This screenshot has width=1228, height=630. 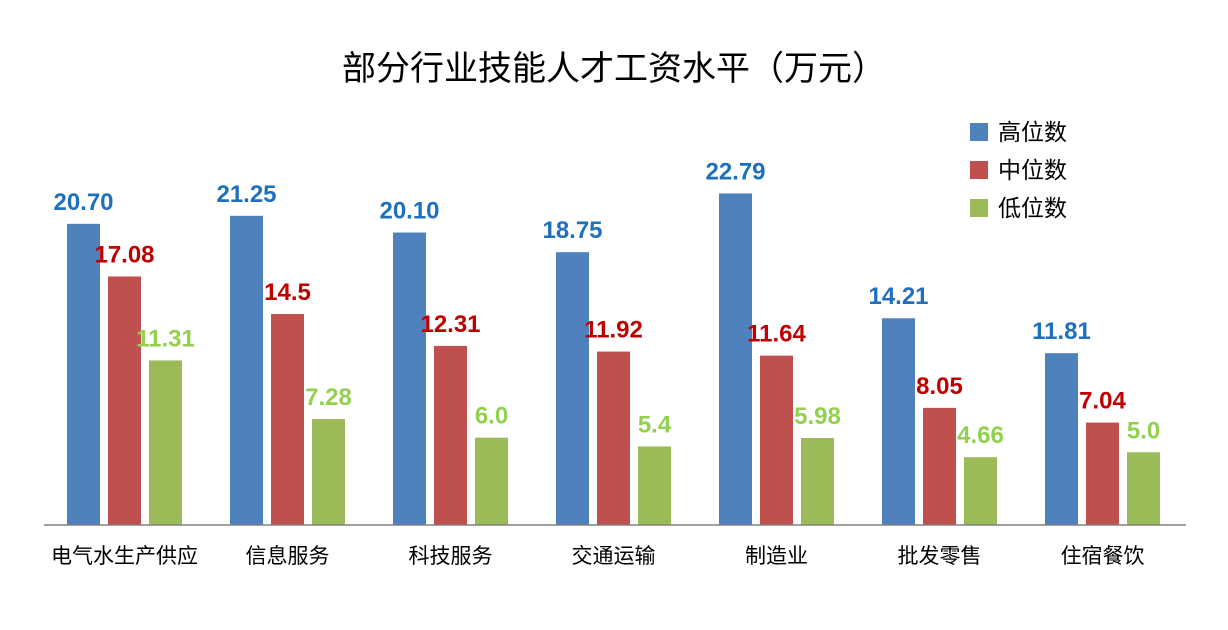 What do you see at coordinates (450, 324) in the screenshot?
I see `data-label-2-series-1: 12.31` at bounding box center [450, 324].